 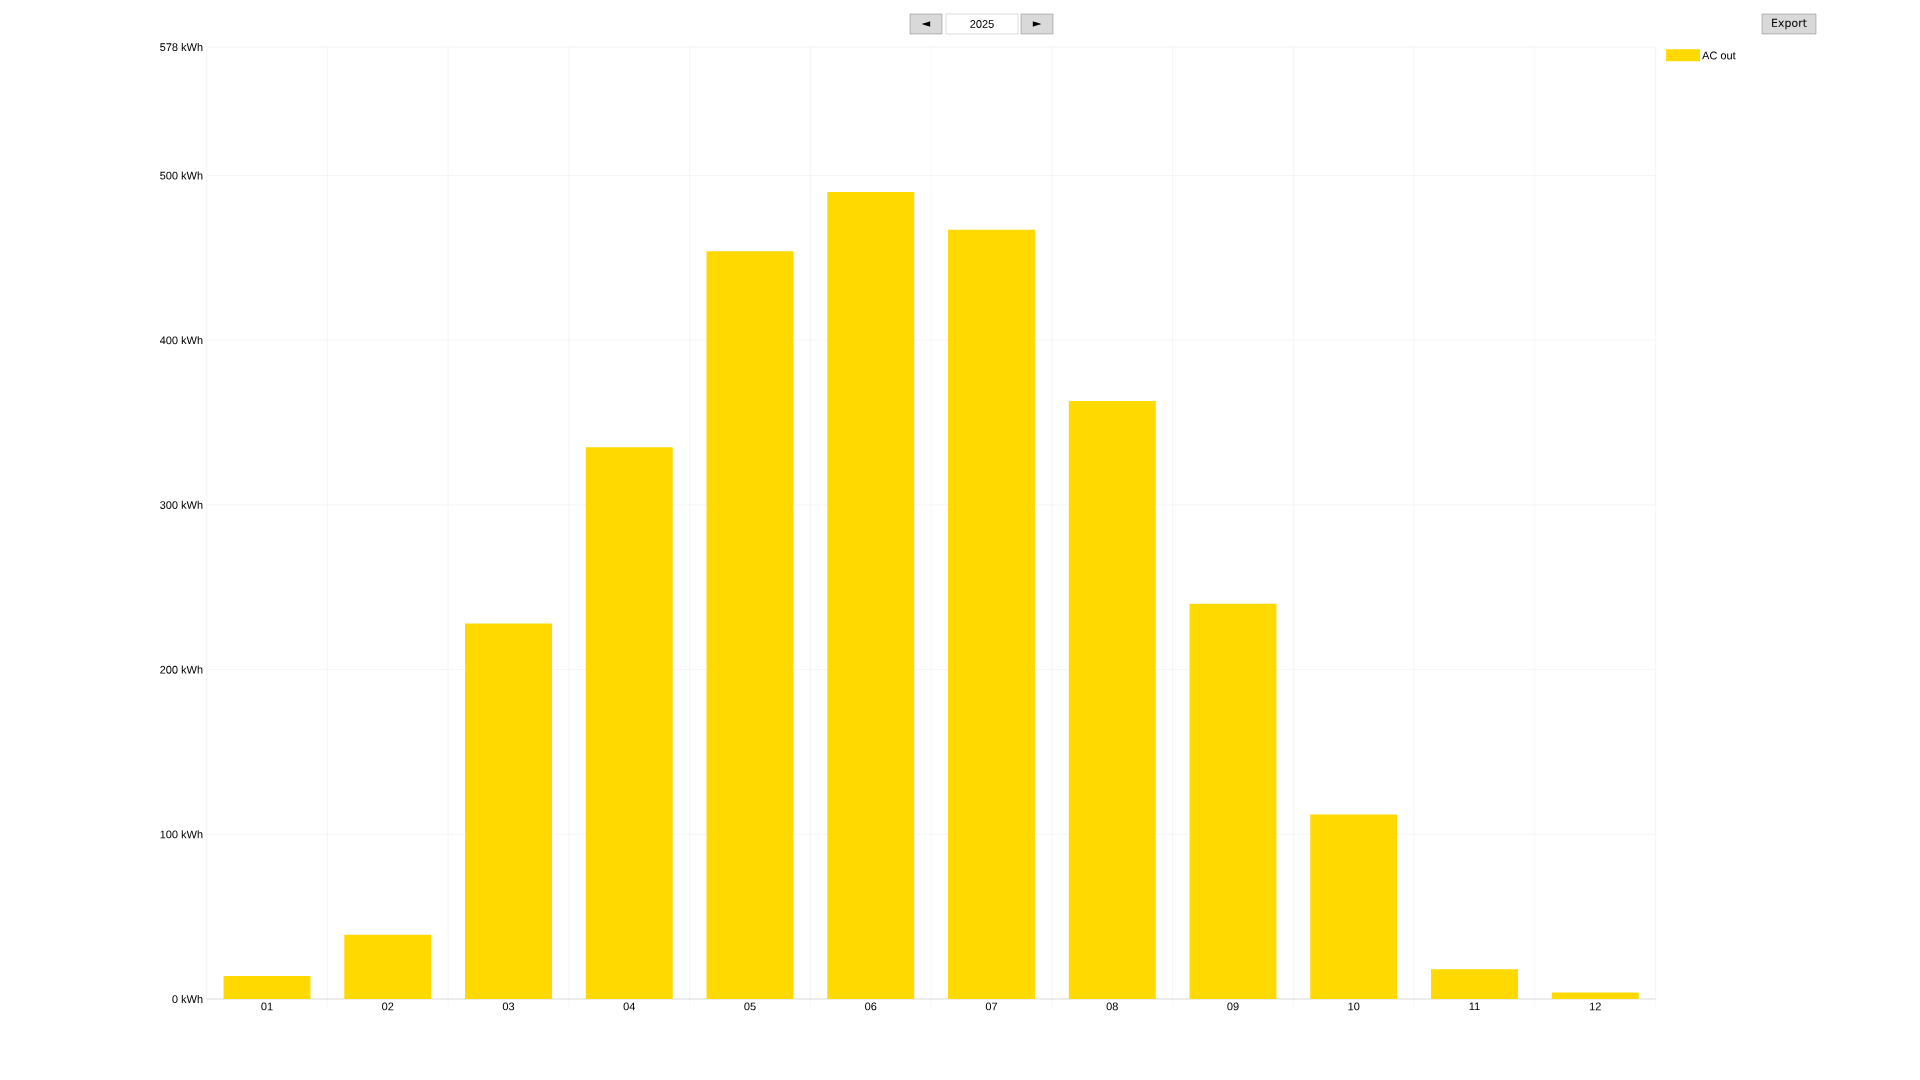 I want to click on y-tick-label: 500 kWh, so click(x=181, y=175).